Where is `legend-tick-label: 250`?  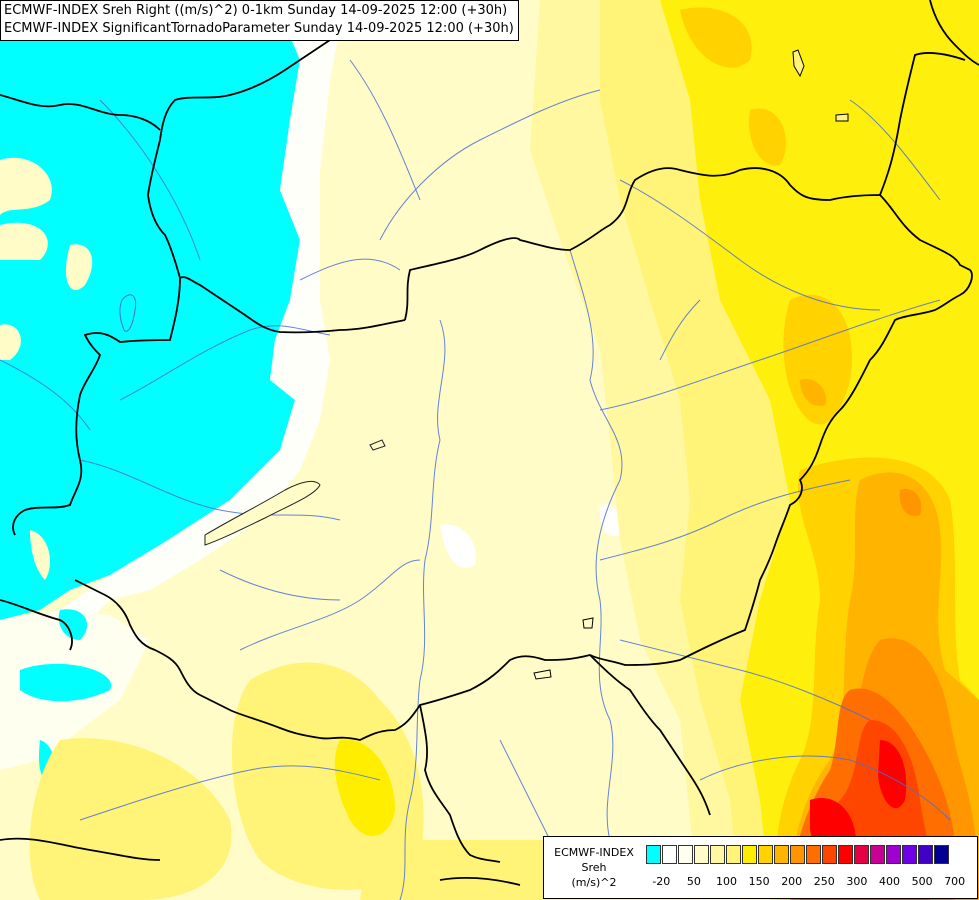
legend-tick-label: 250 is located at coordinates (824, 881).